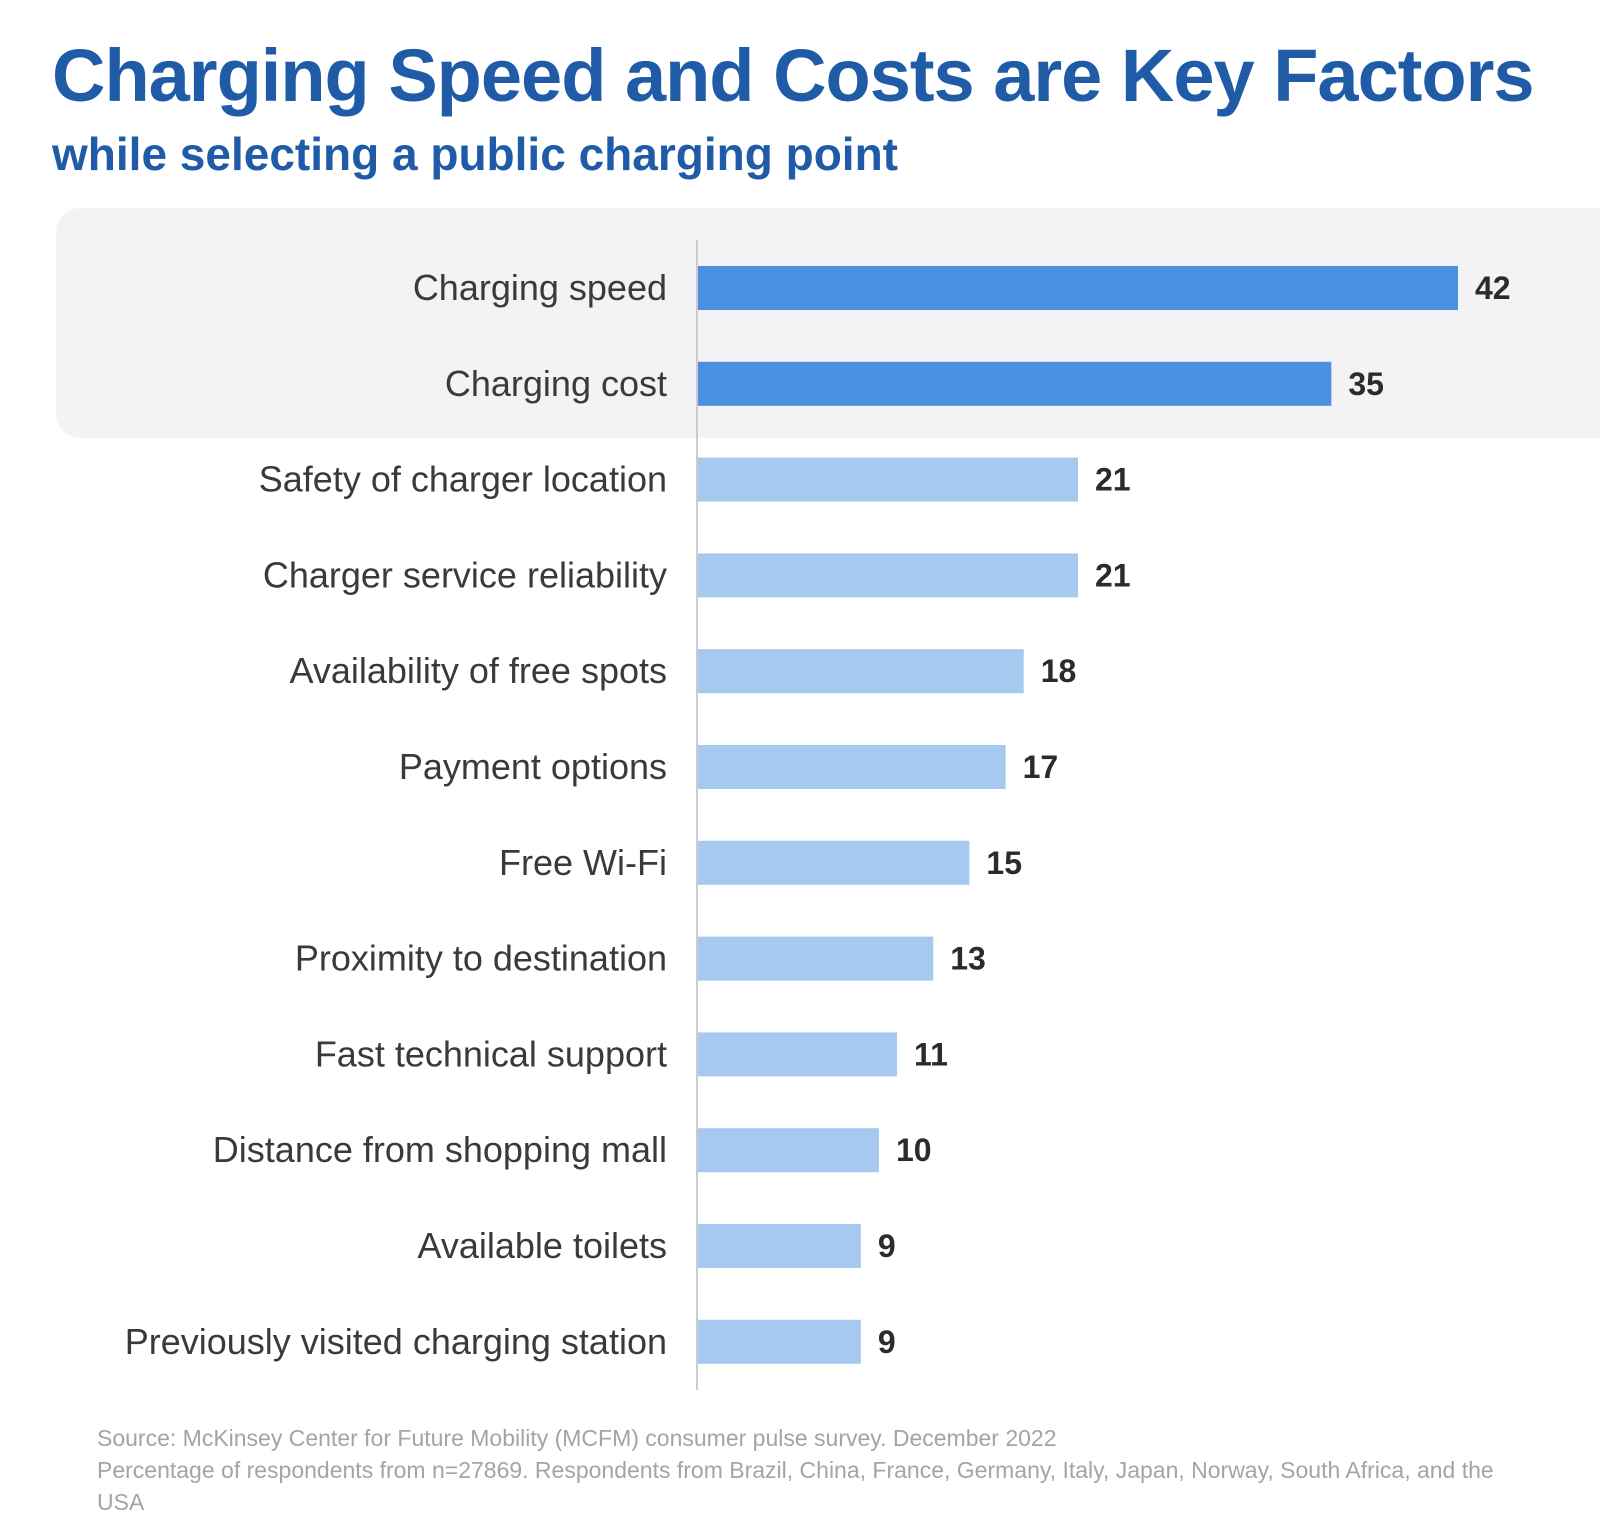  I want to click on bar-proximity-to-destination, so click(816, 958).